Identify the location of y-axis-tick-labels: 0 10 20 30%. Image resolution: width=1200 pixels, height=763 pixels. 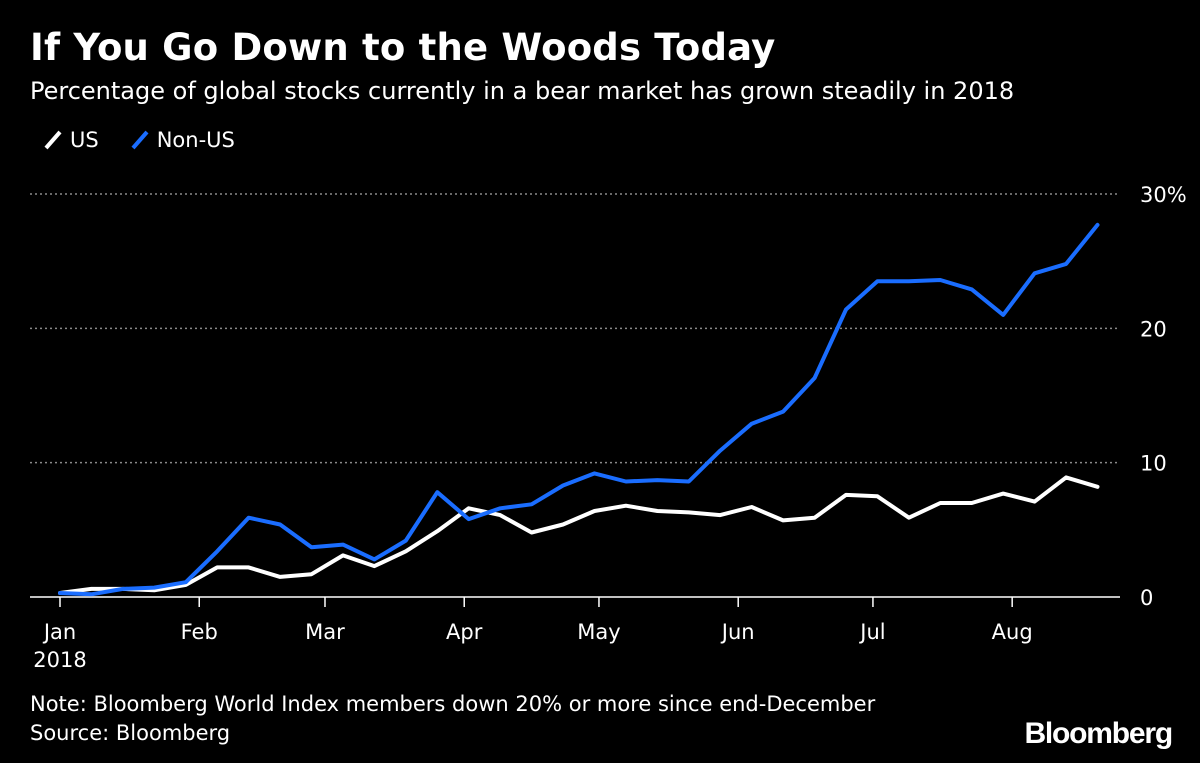
(1163, 396).